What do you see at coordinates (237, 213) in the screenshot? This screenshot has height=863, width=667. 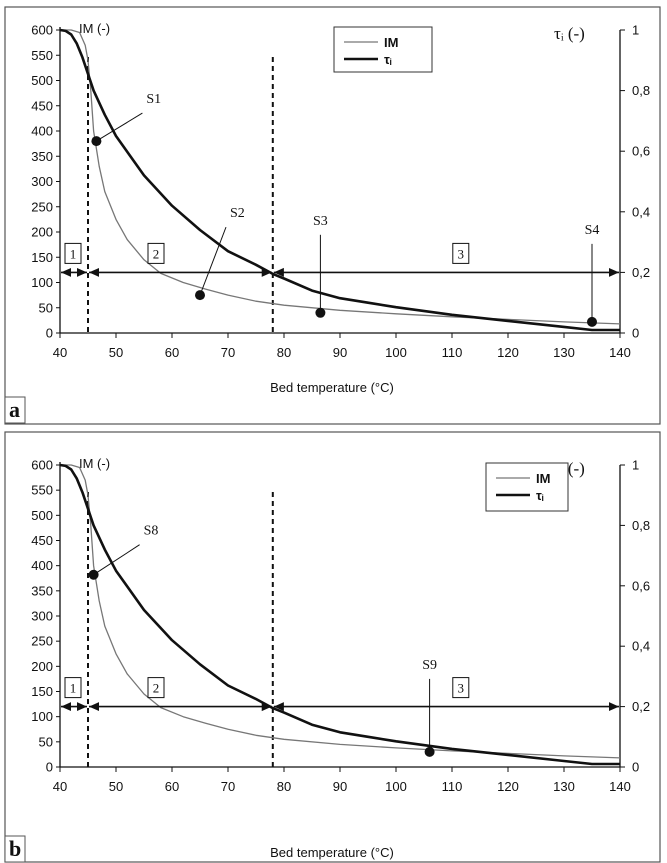 I see `sample-label: S2` at bounding box center [237, 213].